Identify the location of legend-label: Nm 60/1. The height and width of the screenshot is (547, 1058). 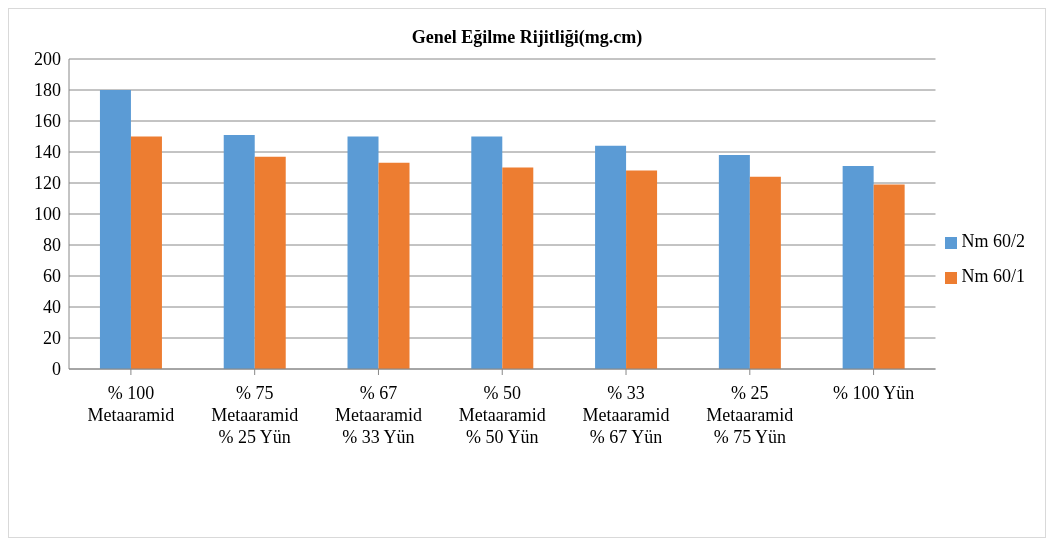
(993, 276).